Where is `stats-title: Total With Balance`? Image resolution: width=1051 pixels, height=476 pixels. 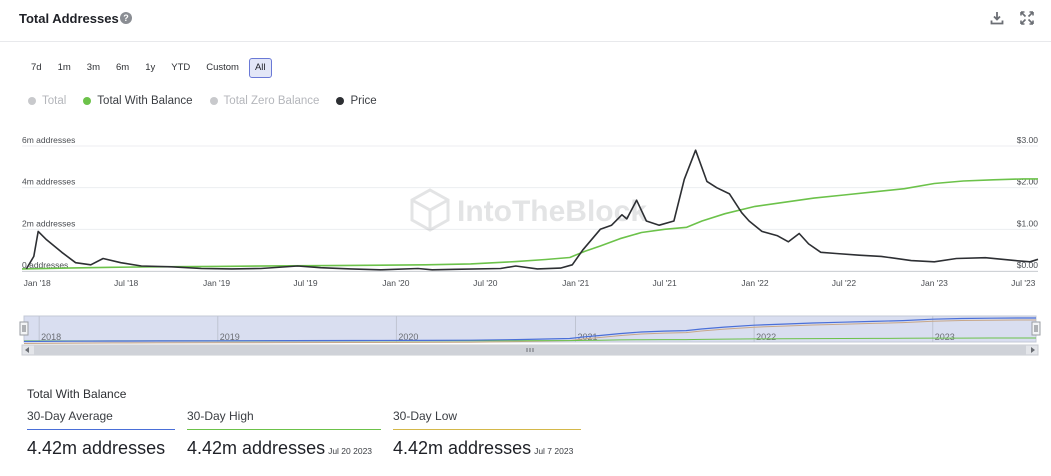
stats-title: Total With Balance is located at coordinates (77, 394).